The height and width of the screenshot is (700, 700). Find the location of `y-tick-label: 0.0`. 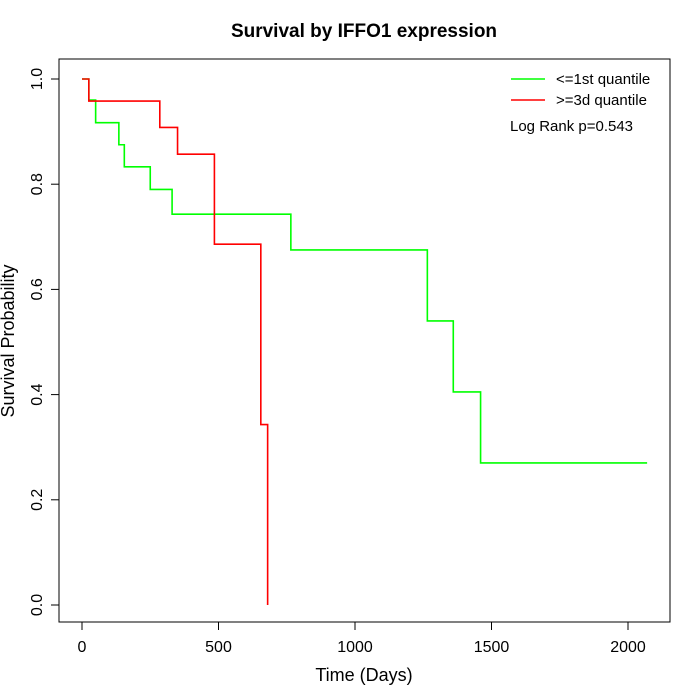

y-tick-label: 0.0 is located at coordinates (37, 605).